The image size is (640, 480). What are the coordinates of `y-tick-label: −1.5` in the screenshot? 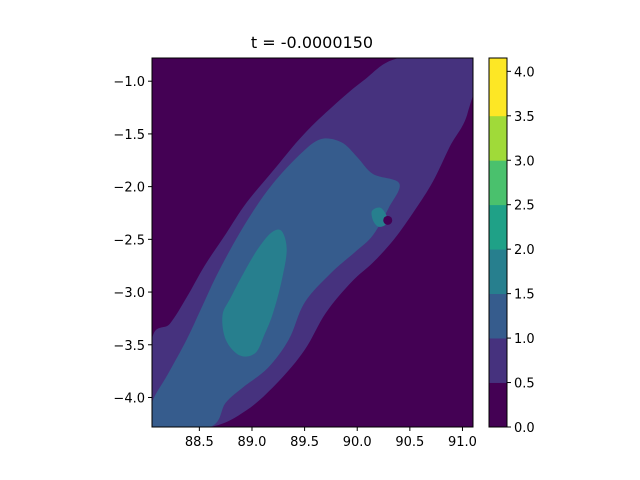 It's located at (129, 135).